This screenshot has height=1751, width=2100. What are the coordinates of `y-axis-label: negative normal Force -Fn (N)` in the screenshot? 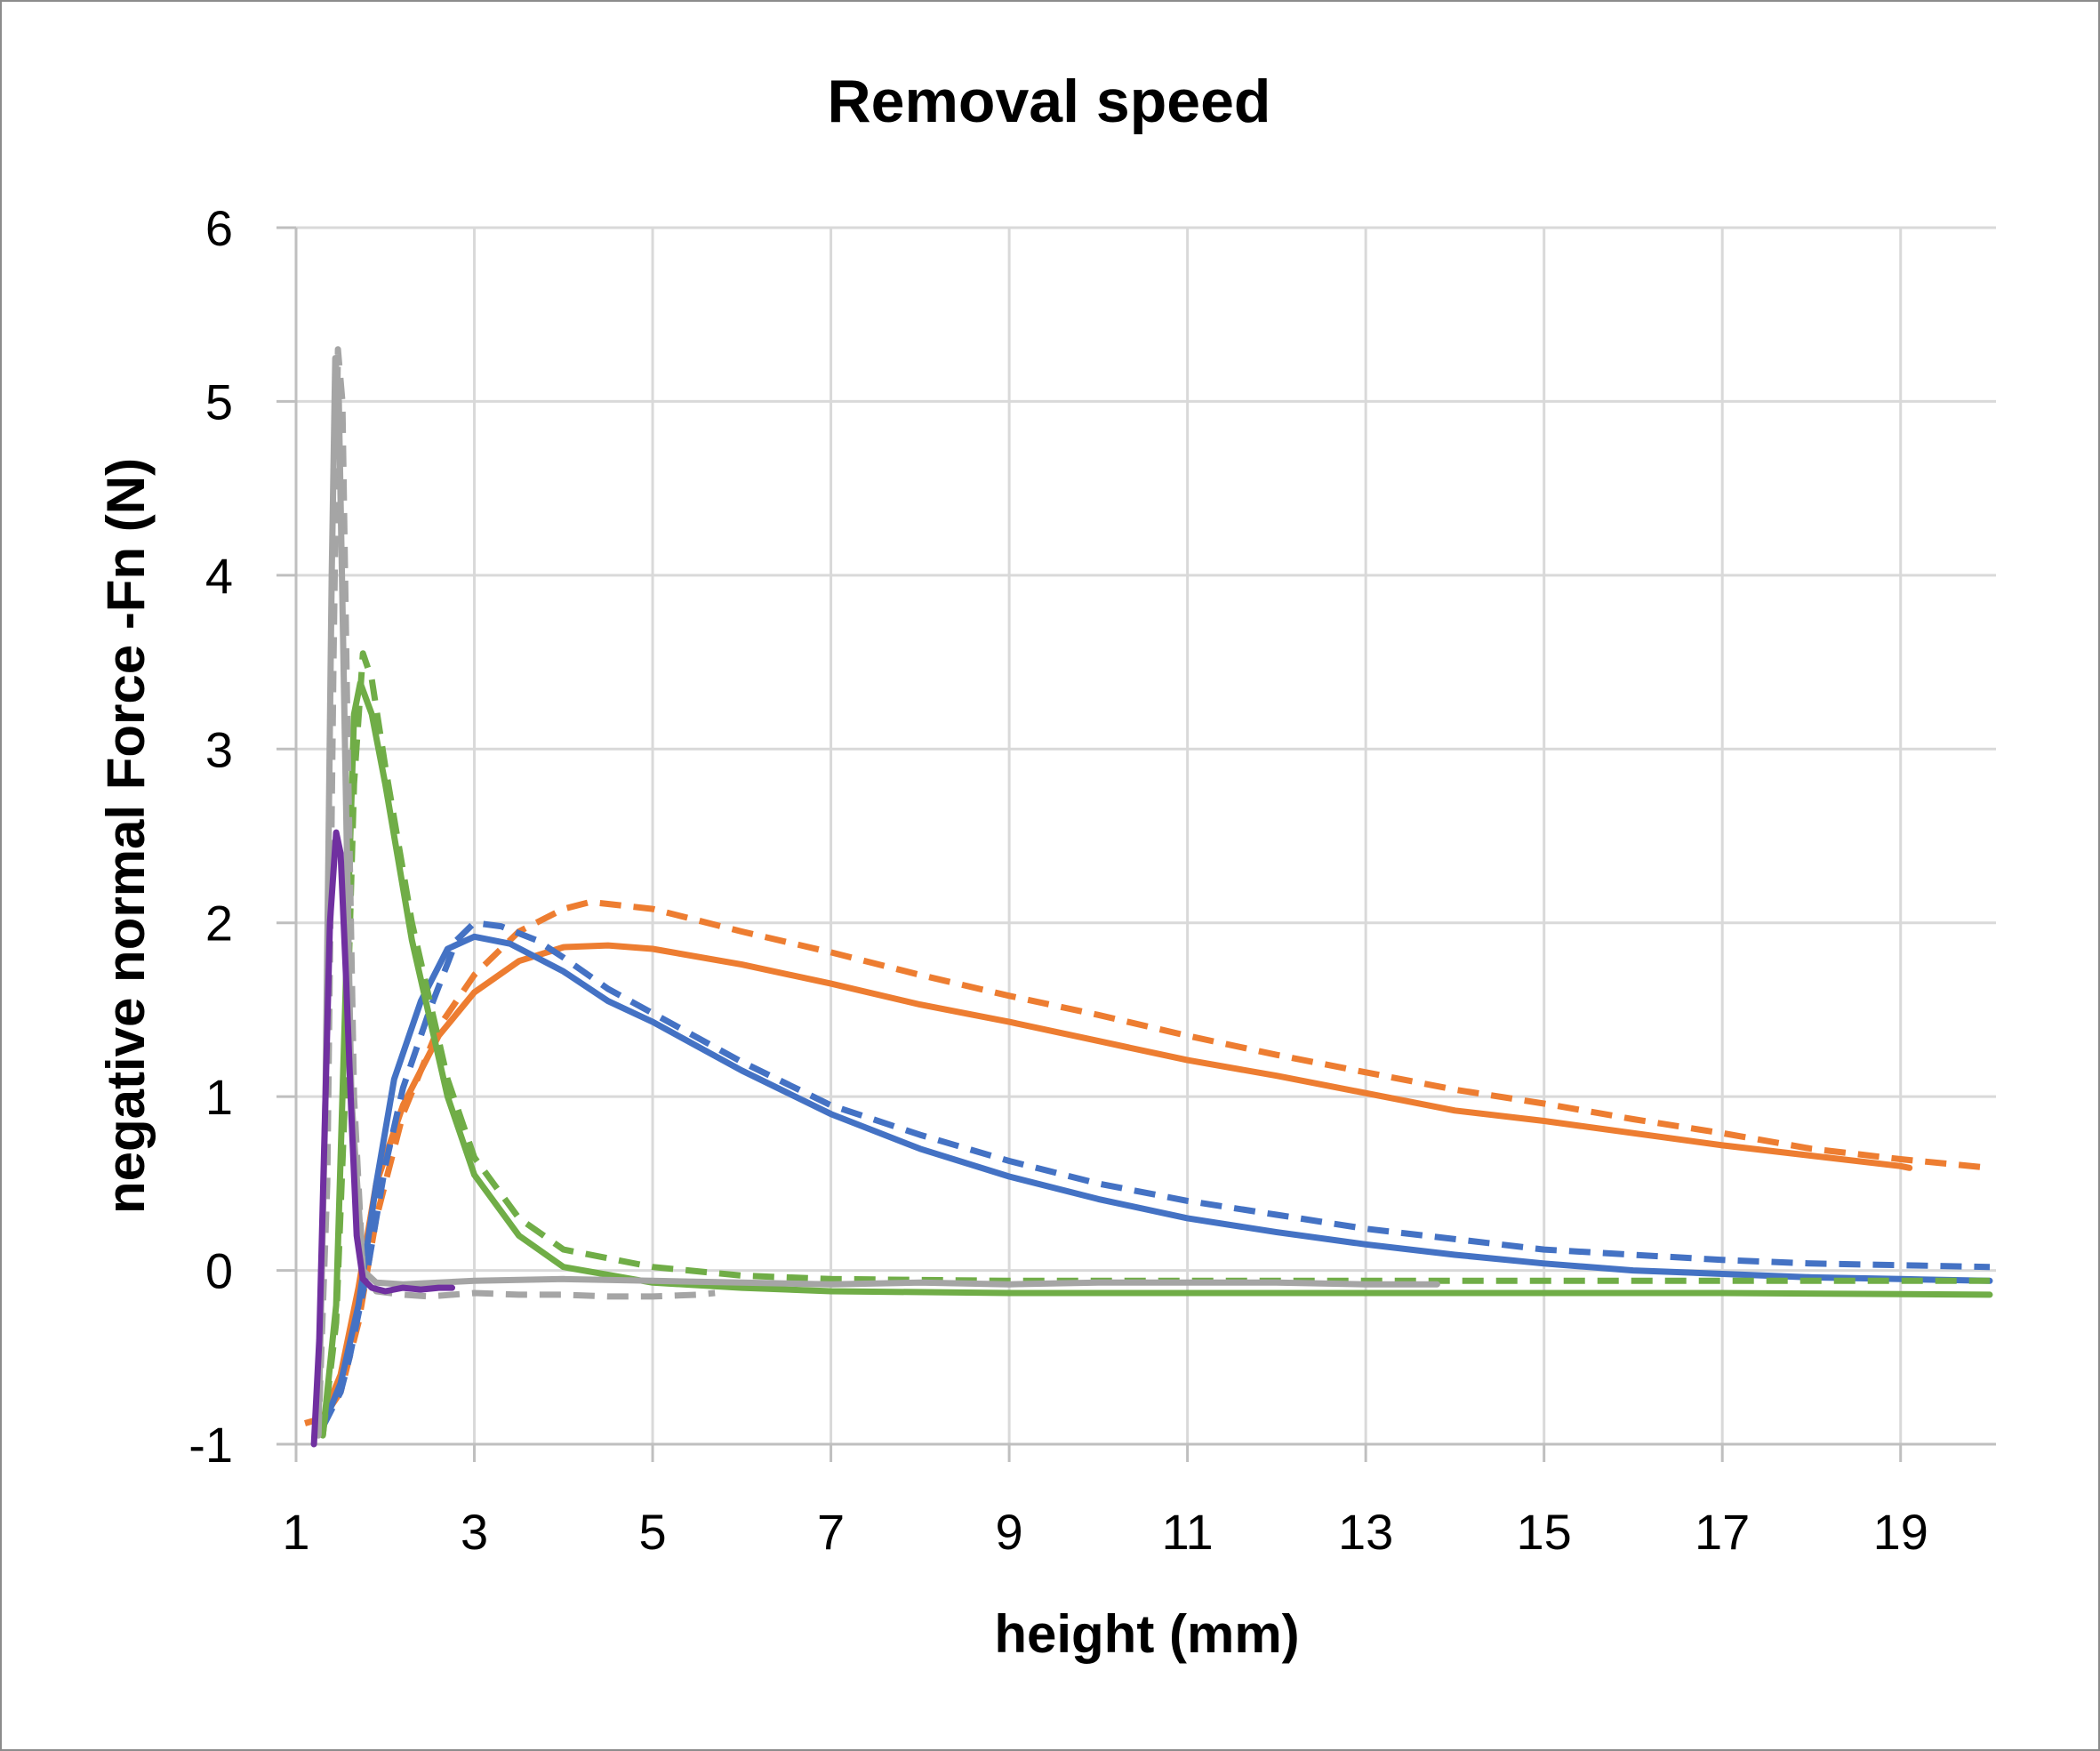 It's located at (126, 836).